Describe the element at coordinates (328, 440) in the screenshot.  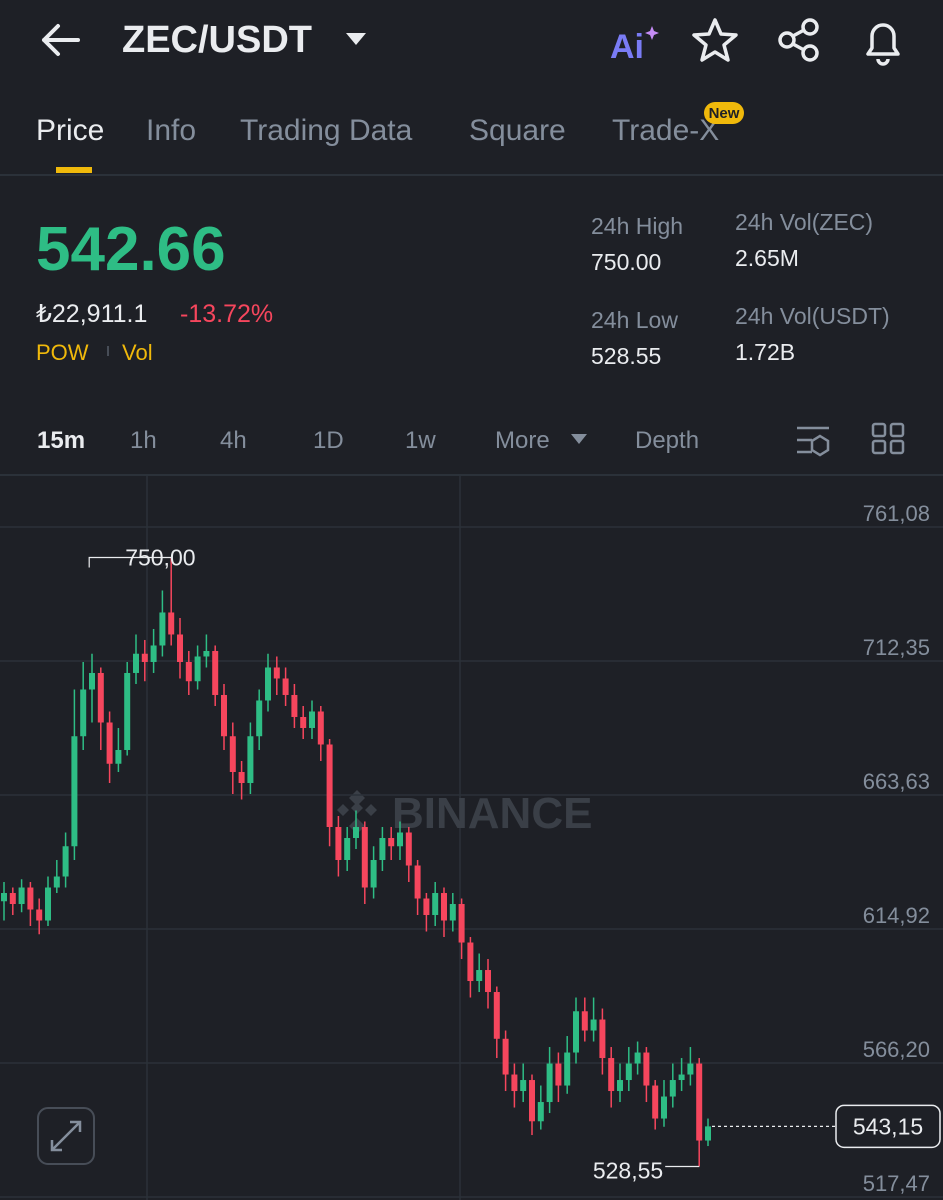
I see `interval: 1D` at that location.